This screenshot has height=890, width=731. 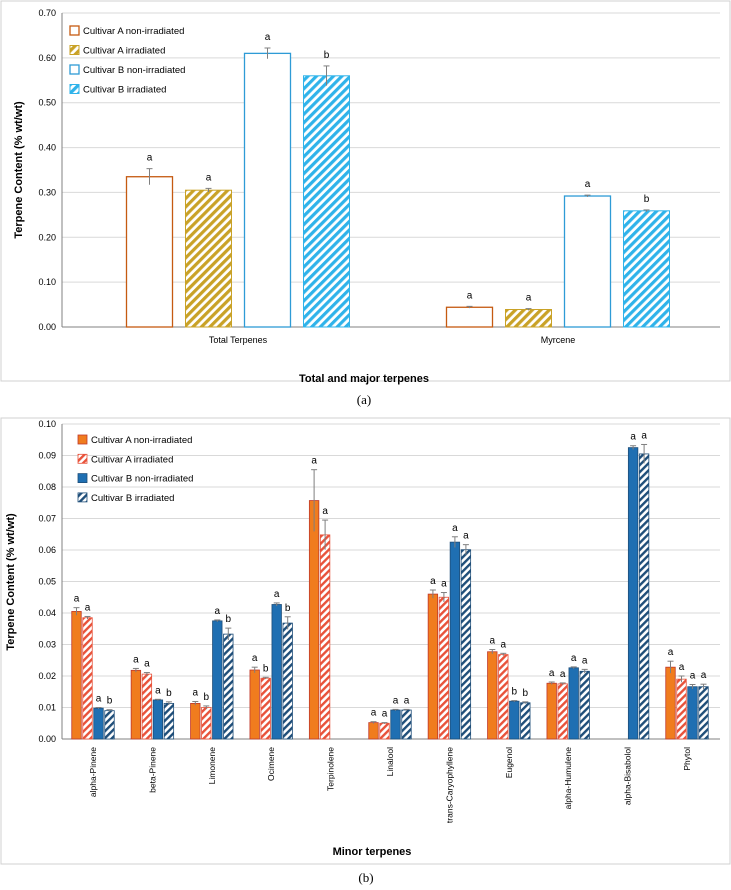 What do you see at coordinates (109, 725) in the screenshot?
I see `bar-alpha-pinene-cultivar-b-irradiated` at bounding box center [109, 725].